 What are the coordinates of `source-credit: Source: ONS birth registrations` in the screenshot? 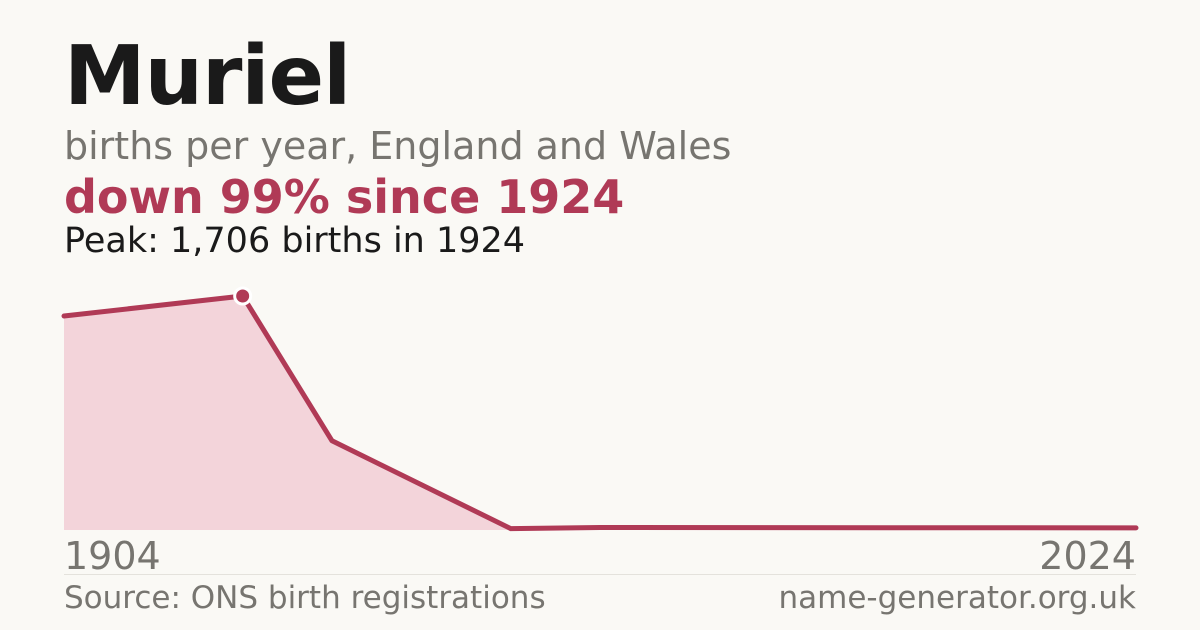 It's located at (305, 598).